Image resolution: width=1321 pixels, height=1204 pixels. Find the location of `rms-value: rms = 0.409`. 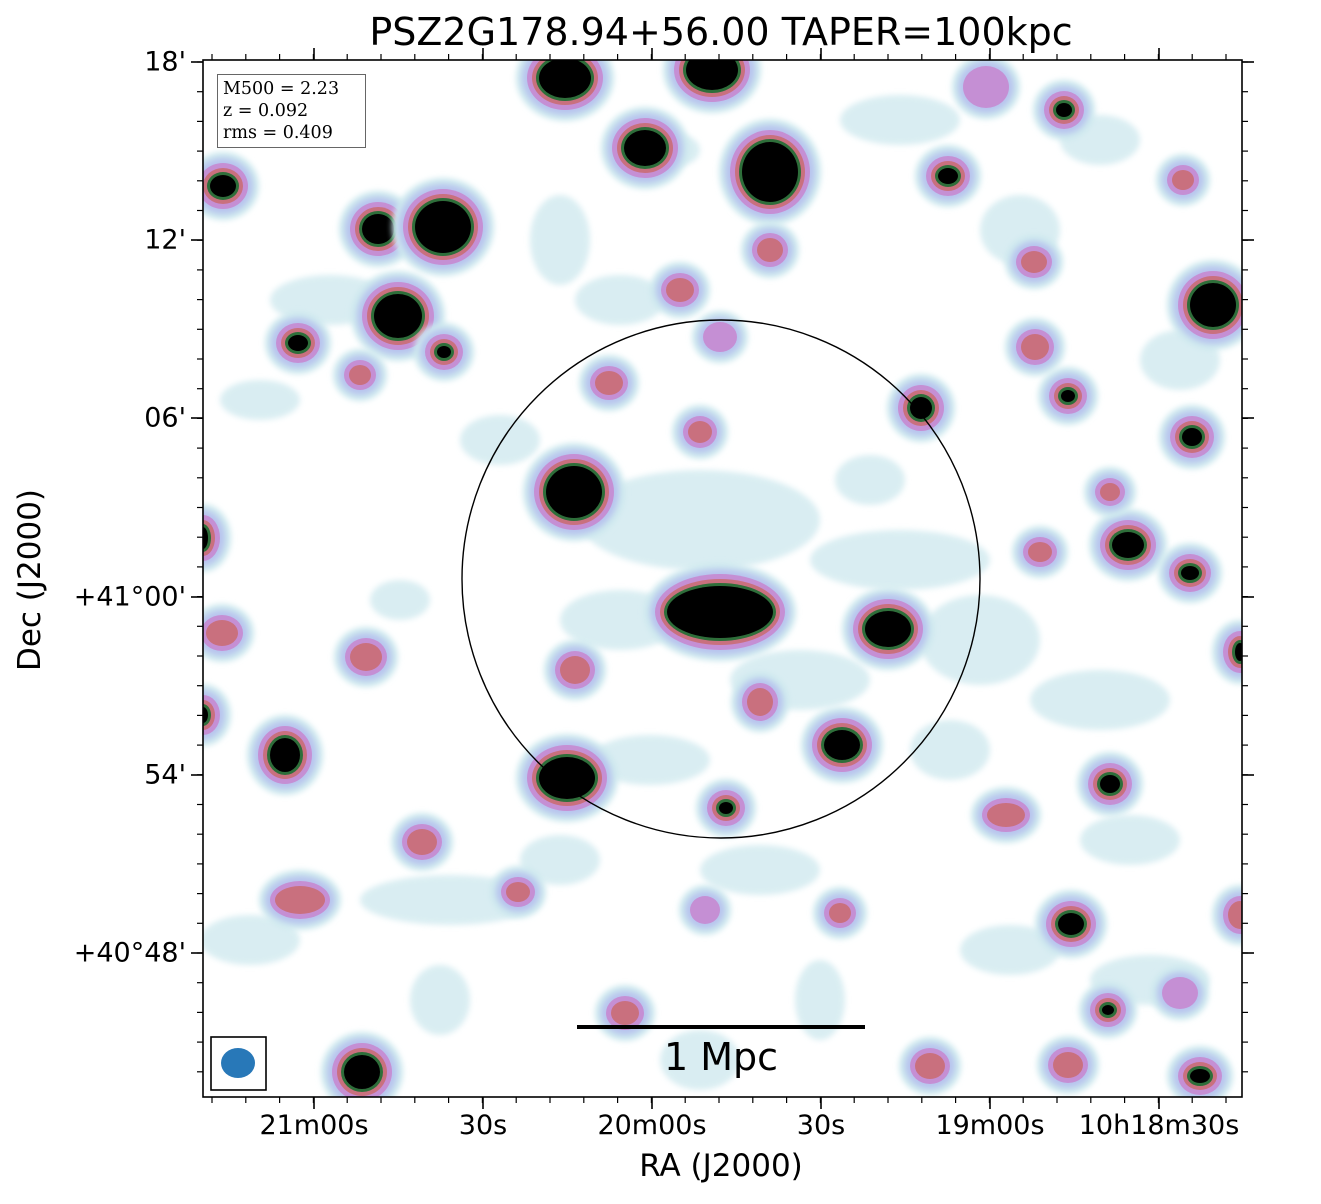

rms-value: rms = 0.409 is located at coordinates (278, 133).